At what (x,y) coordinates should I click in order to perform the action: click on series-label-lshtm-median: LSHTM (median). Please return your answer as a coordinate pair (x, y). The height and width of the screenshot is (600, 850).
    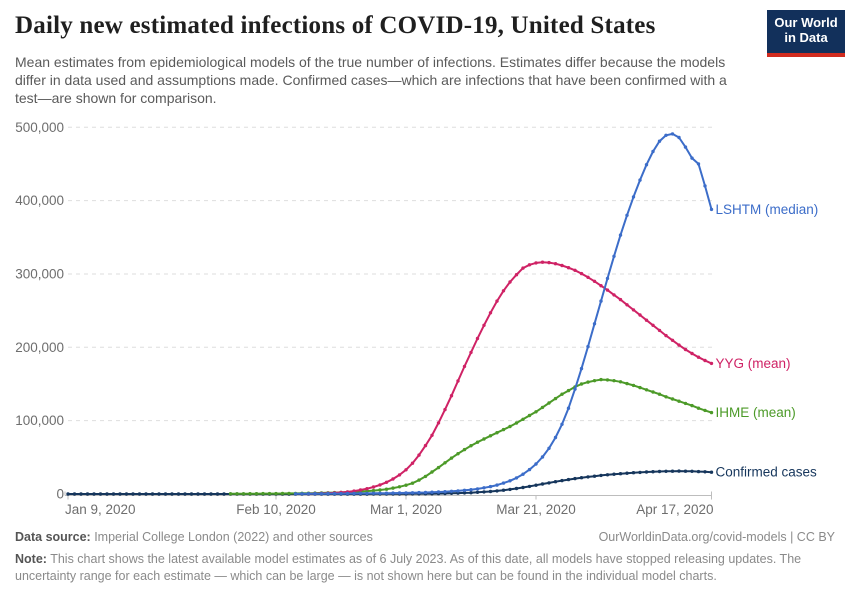
    Looking at the image, I should click on (767, 209).